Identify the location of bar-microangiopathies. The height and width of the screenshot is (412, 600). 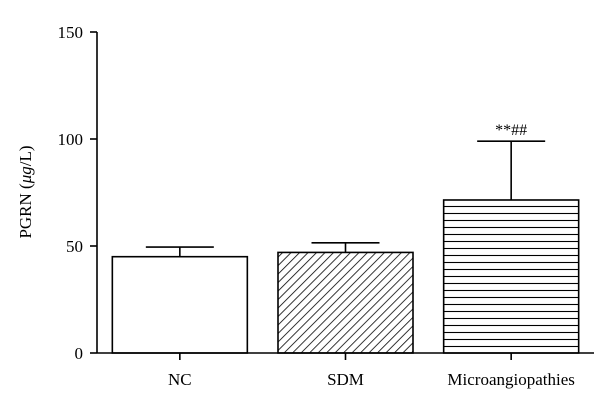
(511, 276).